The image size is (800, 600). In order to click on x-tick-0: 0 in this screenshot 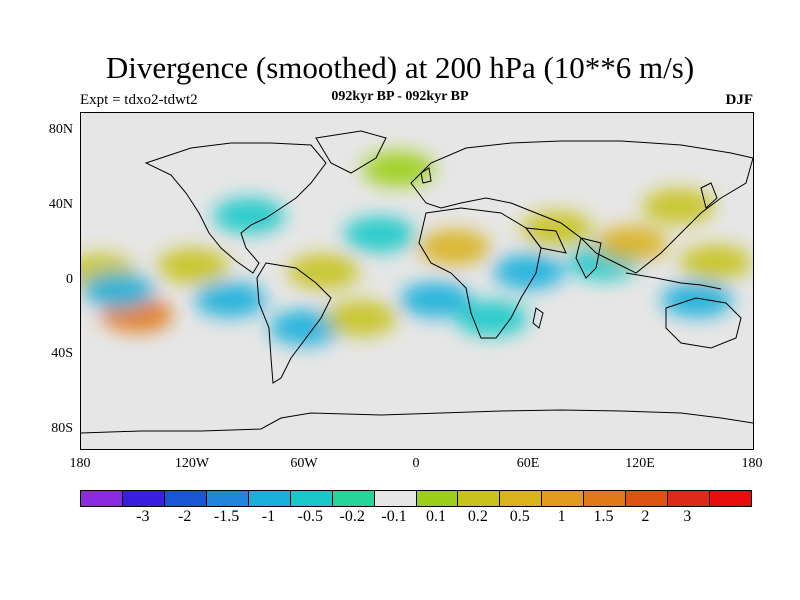, I will do `click(416, 463)`.